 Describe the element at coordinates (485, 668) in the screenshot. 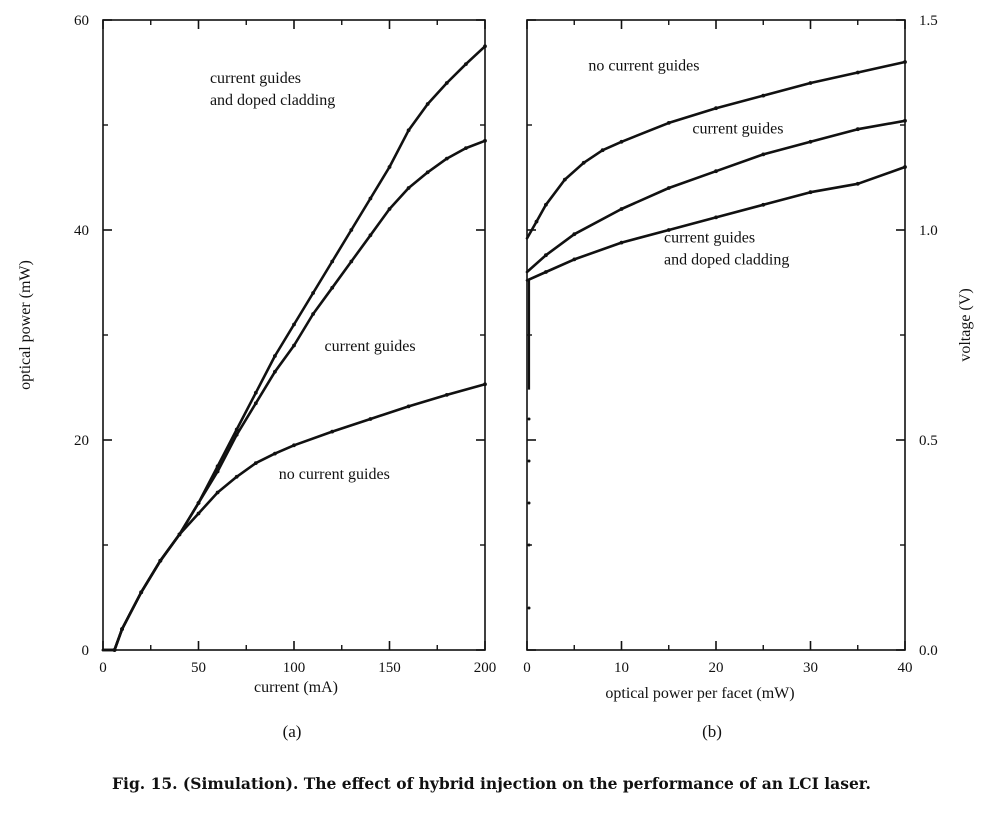

I see `x-tick-label: 200` at that location.